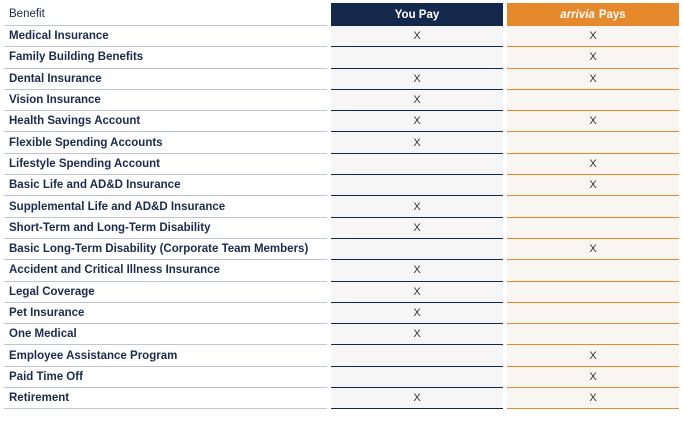 This screenshot has width=683, height=435. Describe the element at coordinates (165, 143) in the screenshot. I see `benefit-name-cell: Flexible Spending Accounts` at that location.